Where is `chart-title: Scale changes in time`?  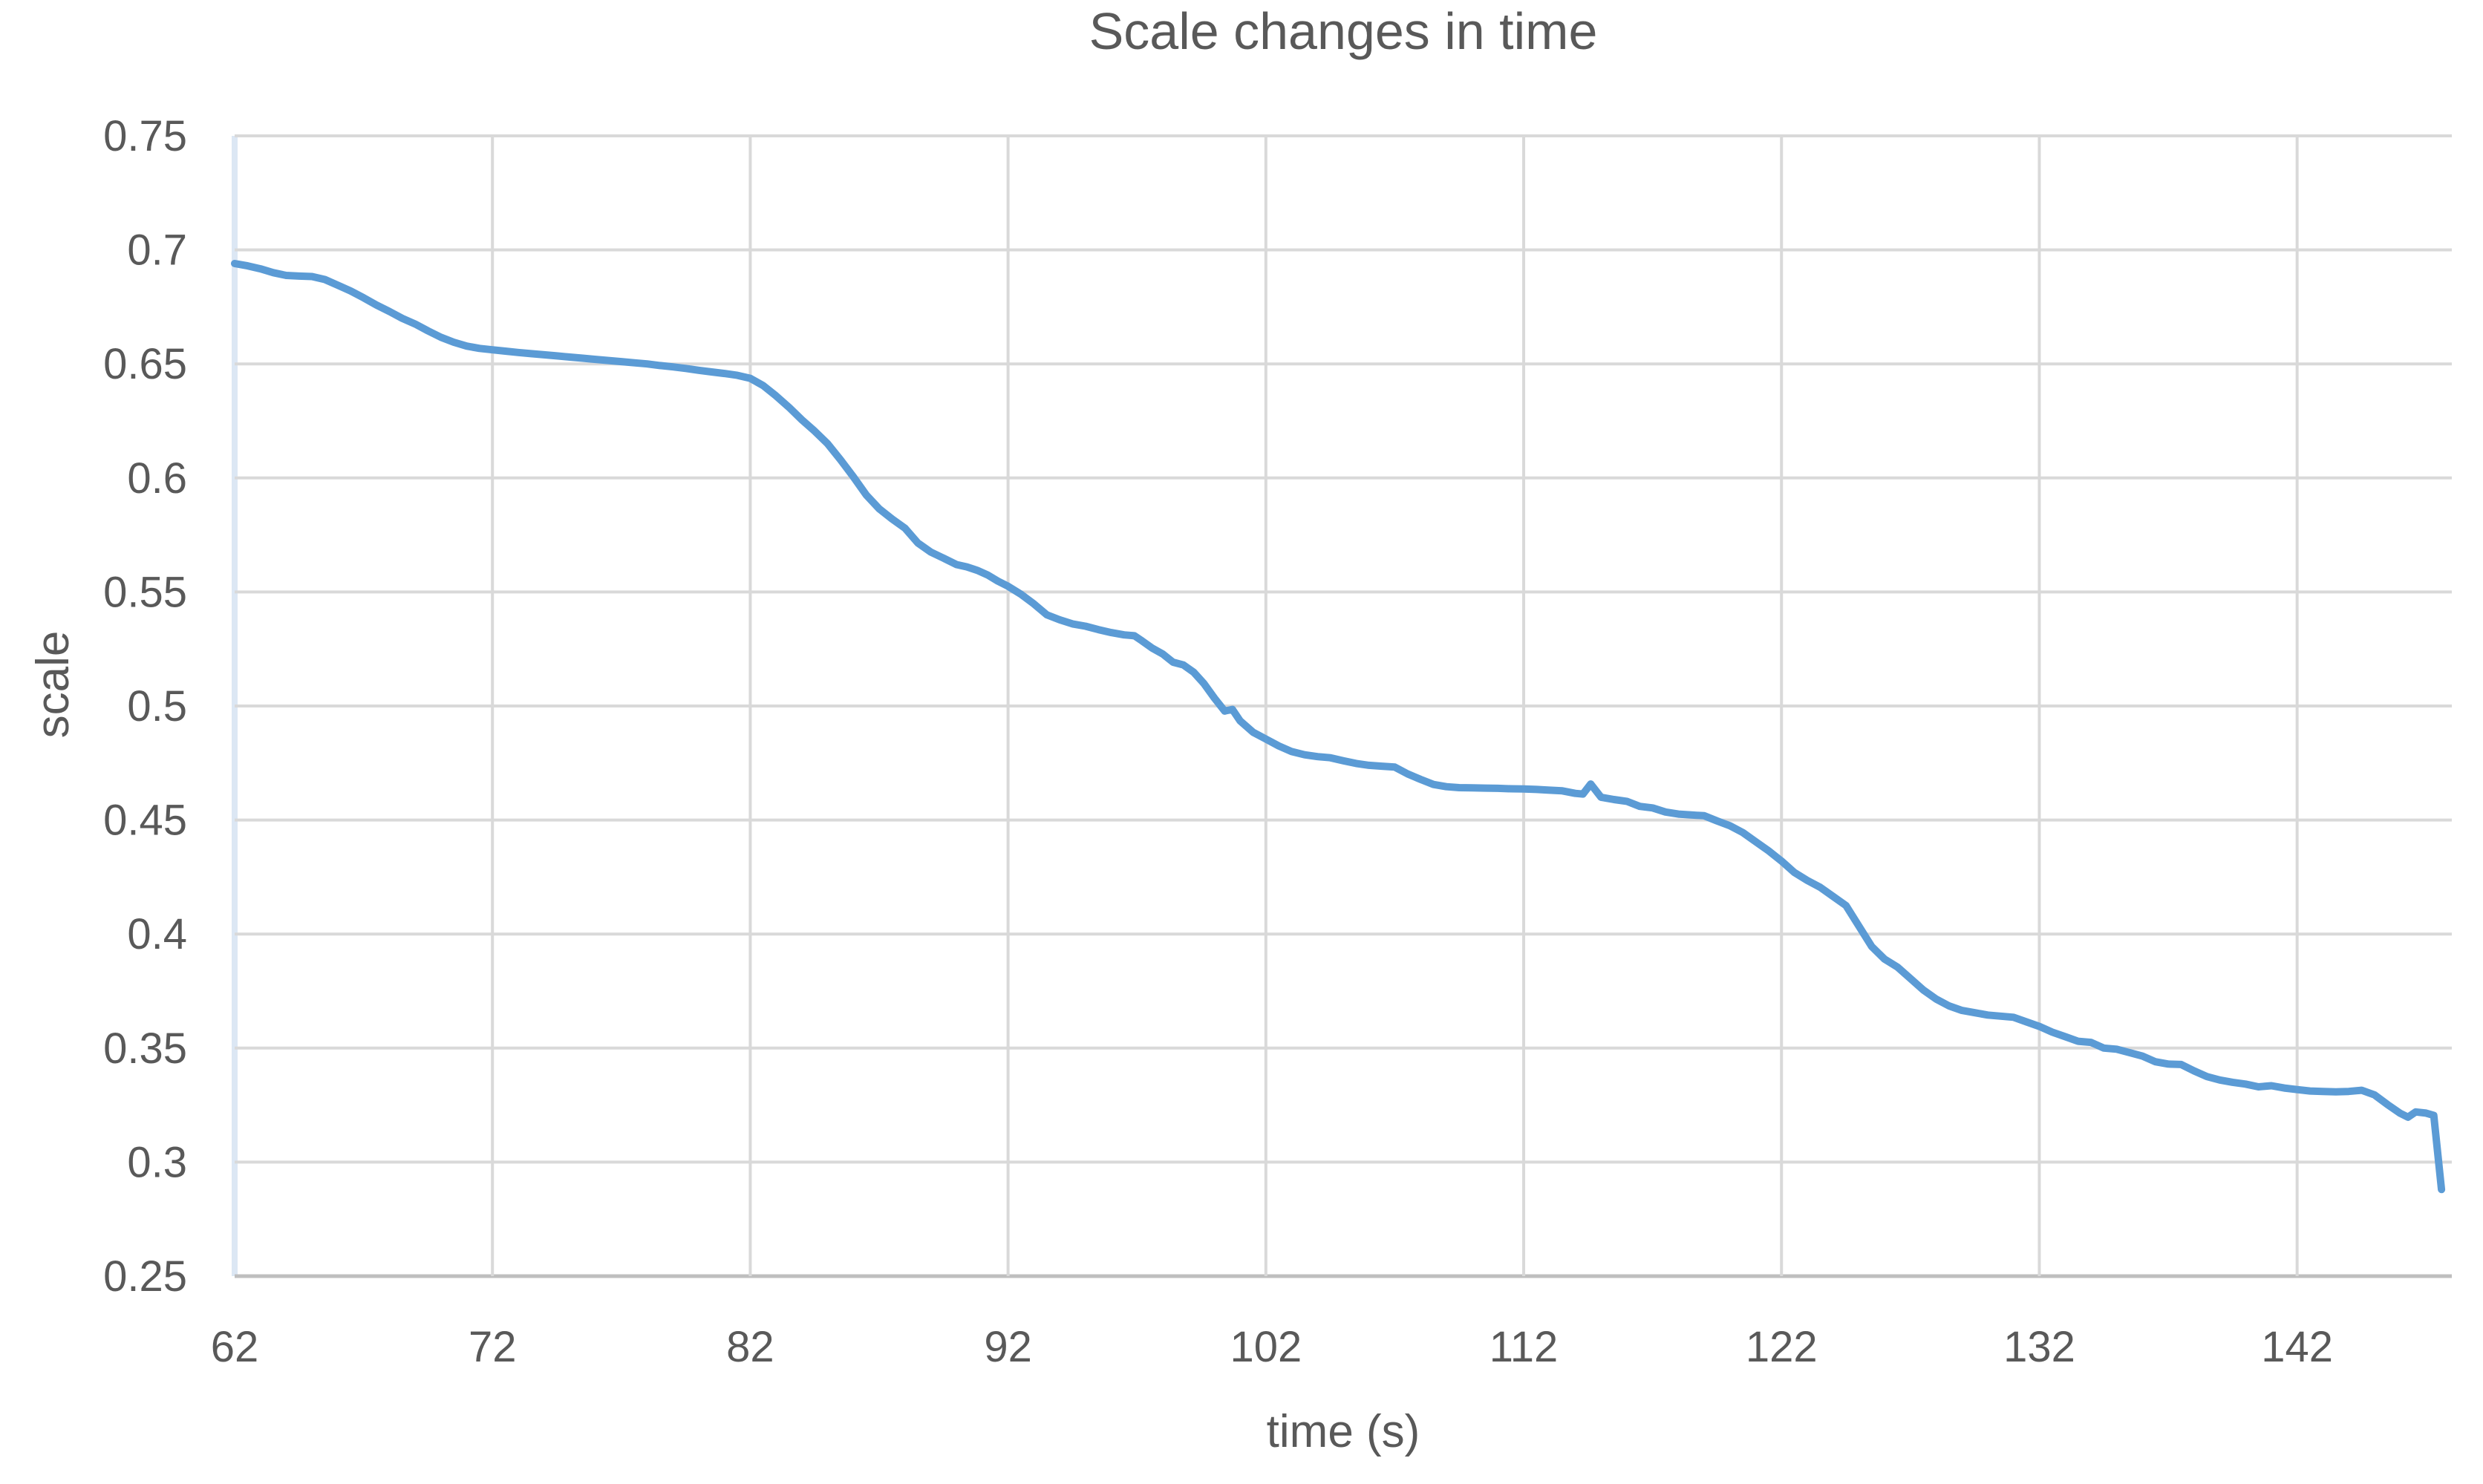
chart-title: Scale changes in time is located at coordinates (1343, 31).